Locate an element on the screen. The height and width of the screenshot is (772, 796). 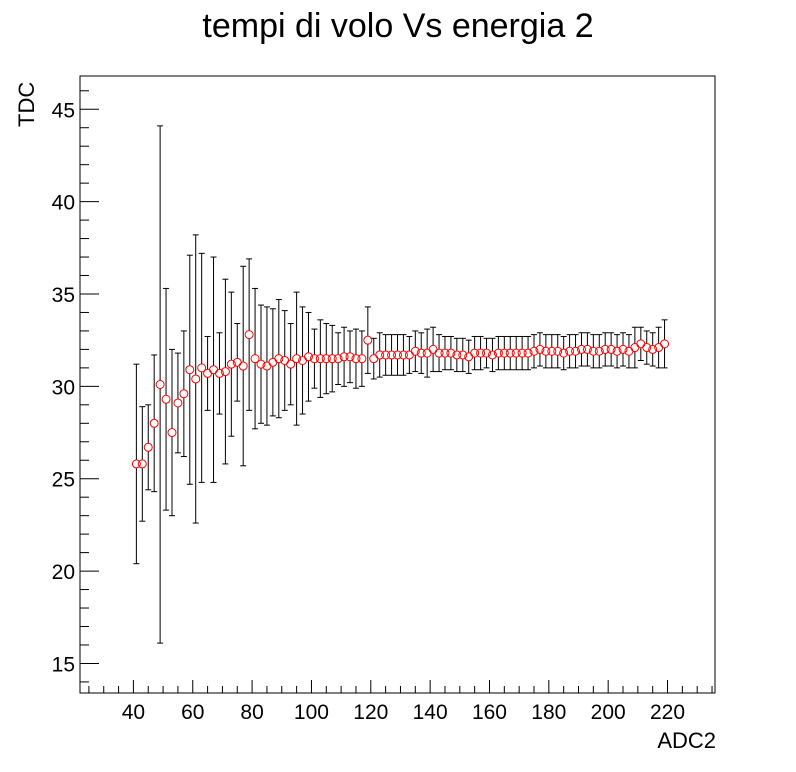
y-tick-label: 20 is located at coordinates (63, 572).